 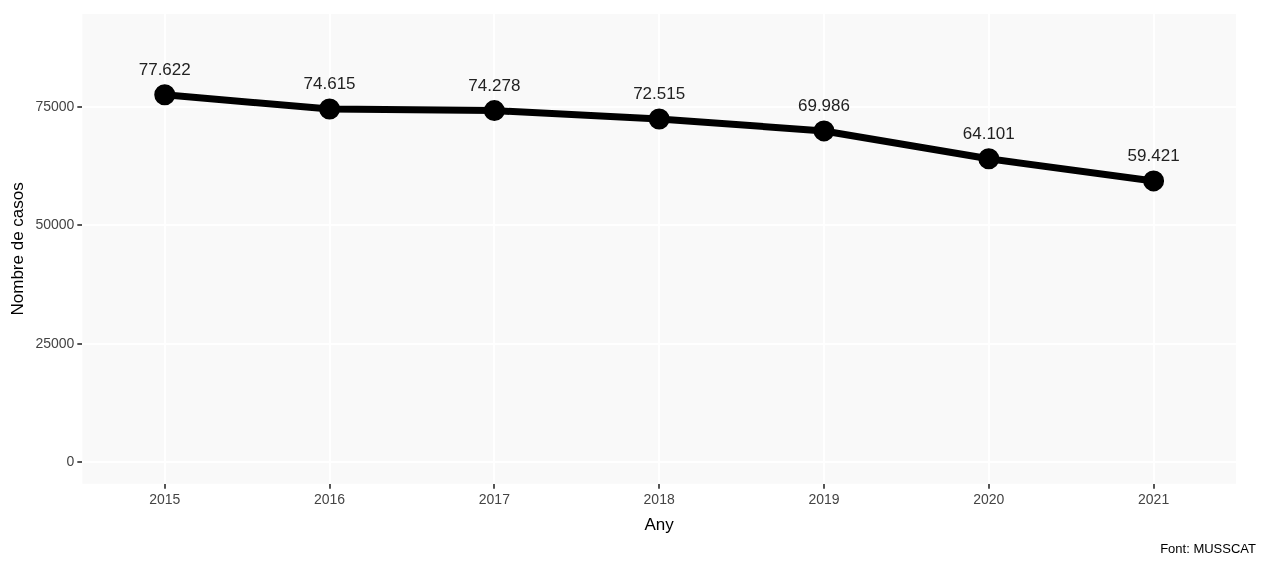 I want to click on x-tick-label: 2020, so click(x=989, y=499).